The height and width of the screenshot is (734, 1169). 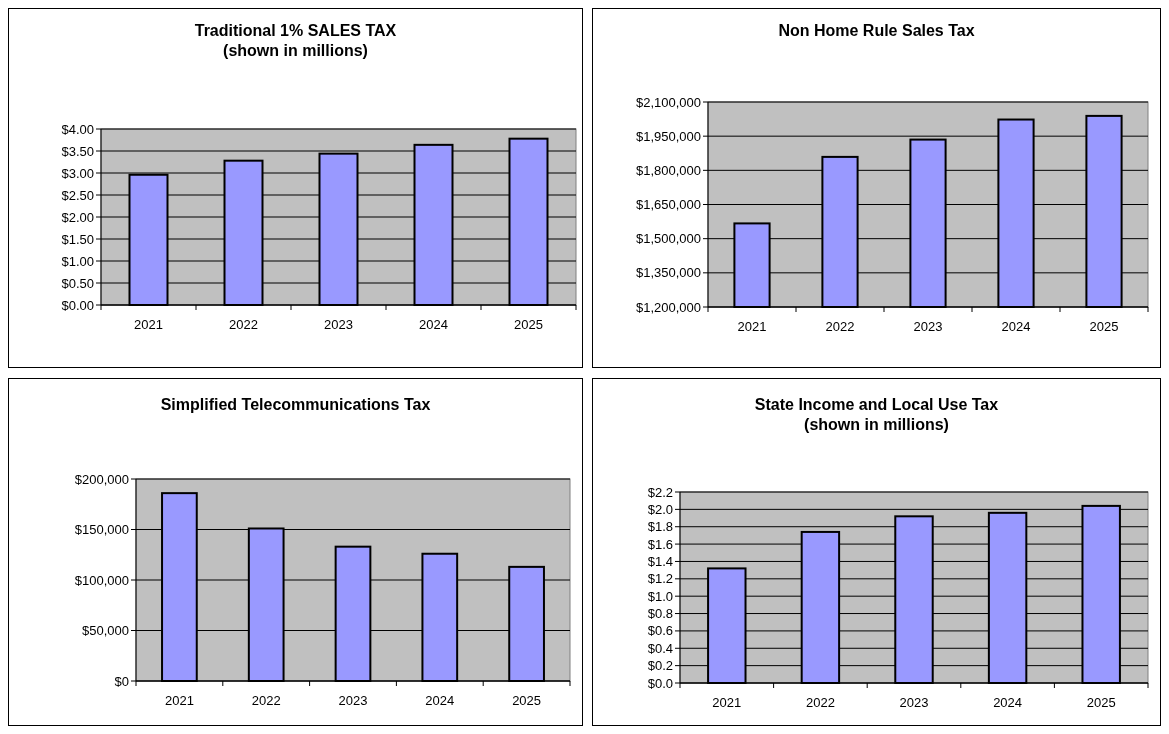 What do you see at coordinates (660, 561) in the screenshot?
I see `y-tick-label: $1.4` at bounding box center [660, 561].